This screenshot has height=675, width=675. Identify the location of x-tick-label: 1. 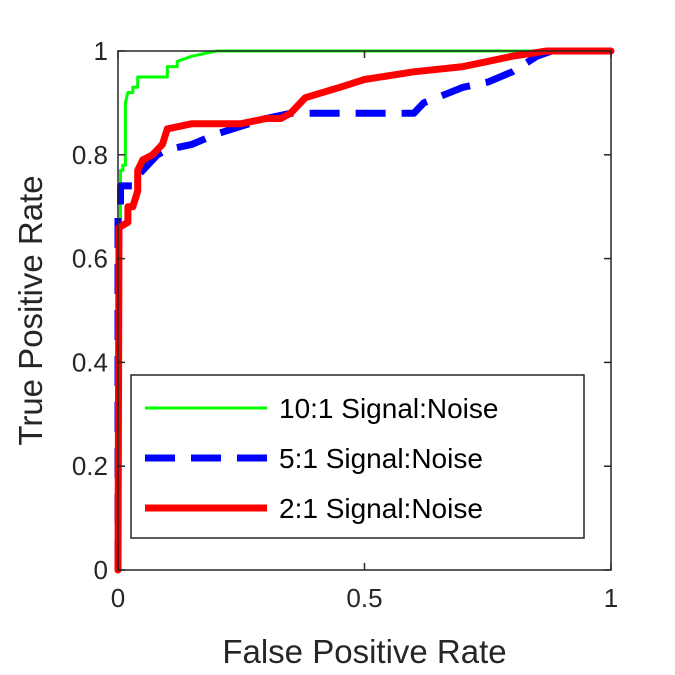
(611, 598).